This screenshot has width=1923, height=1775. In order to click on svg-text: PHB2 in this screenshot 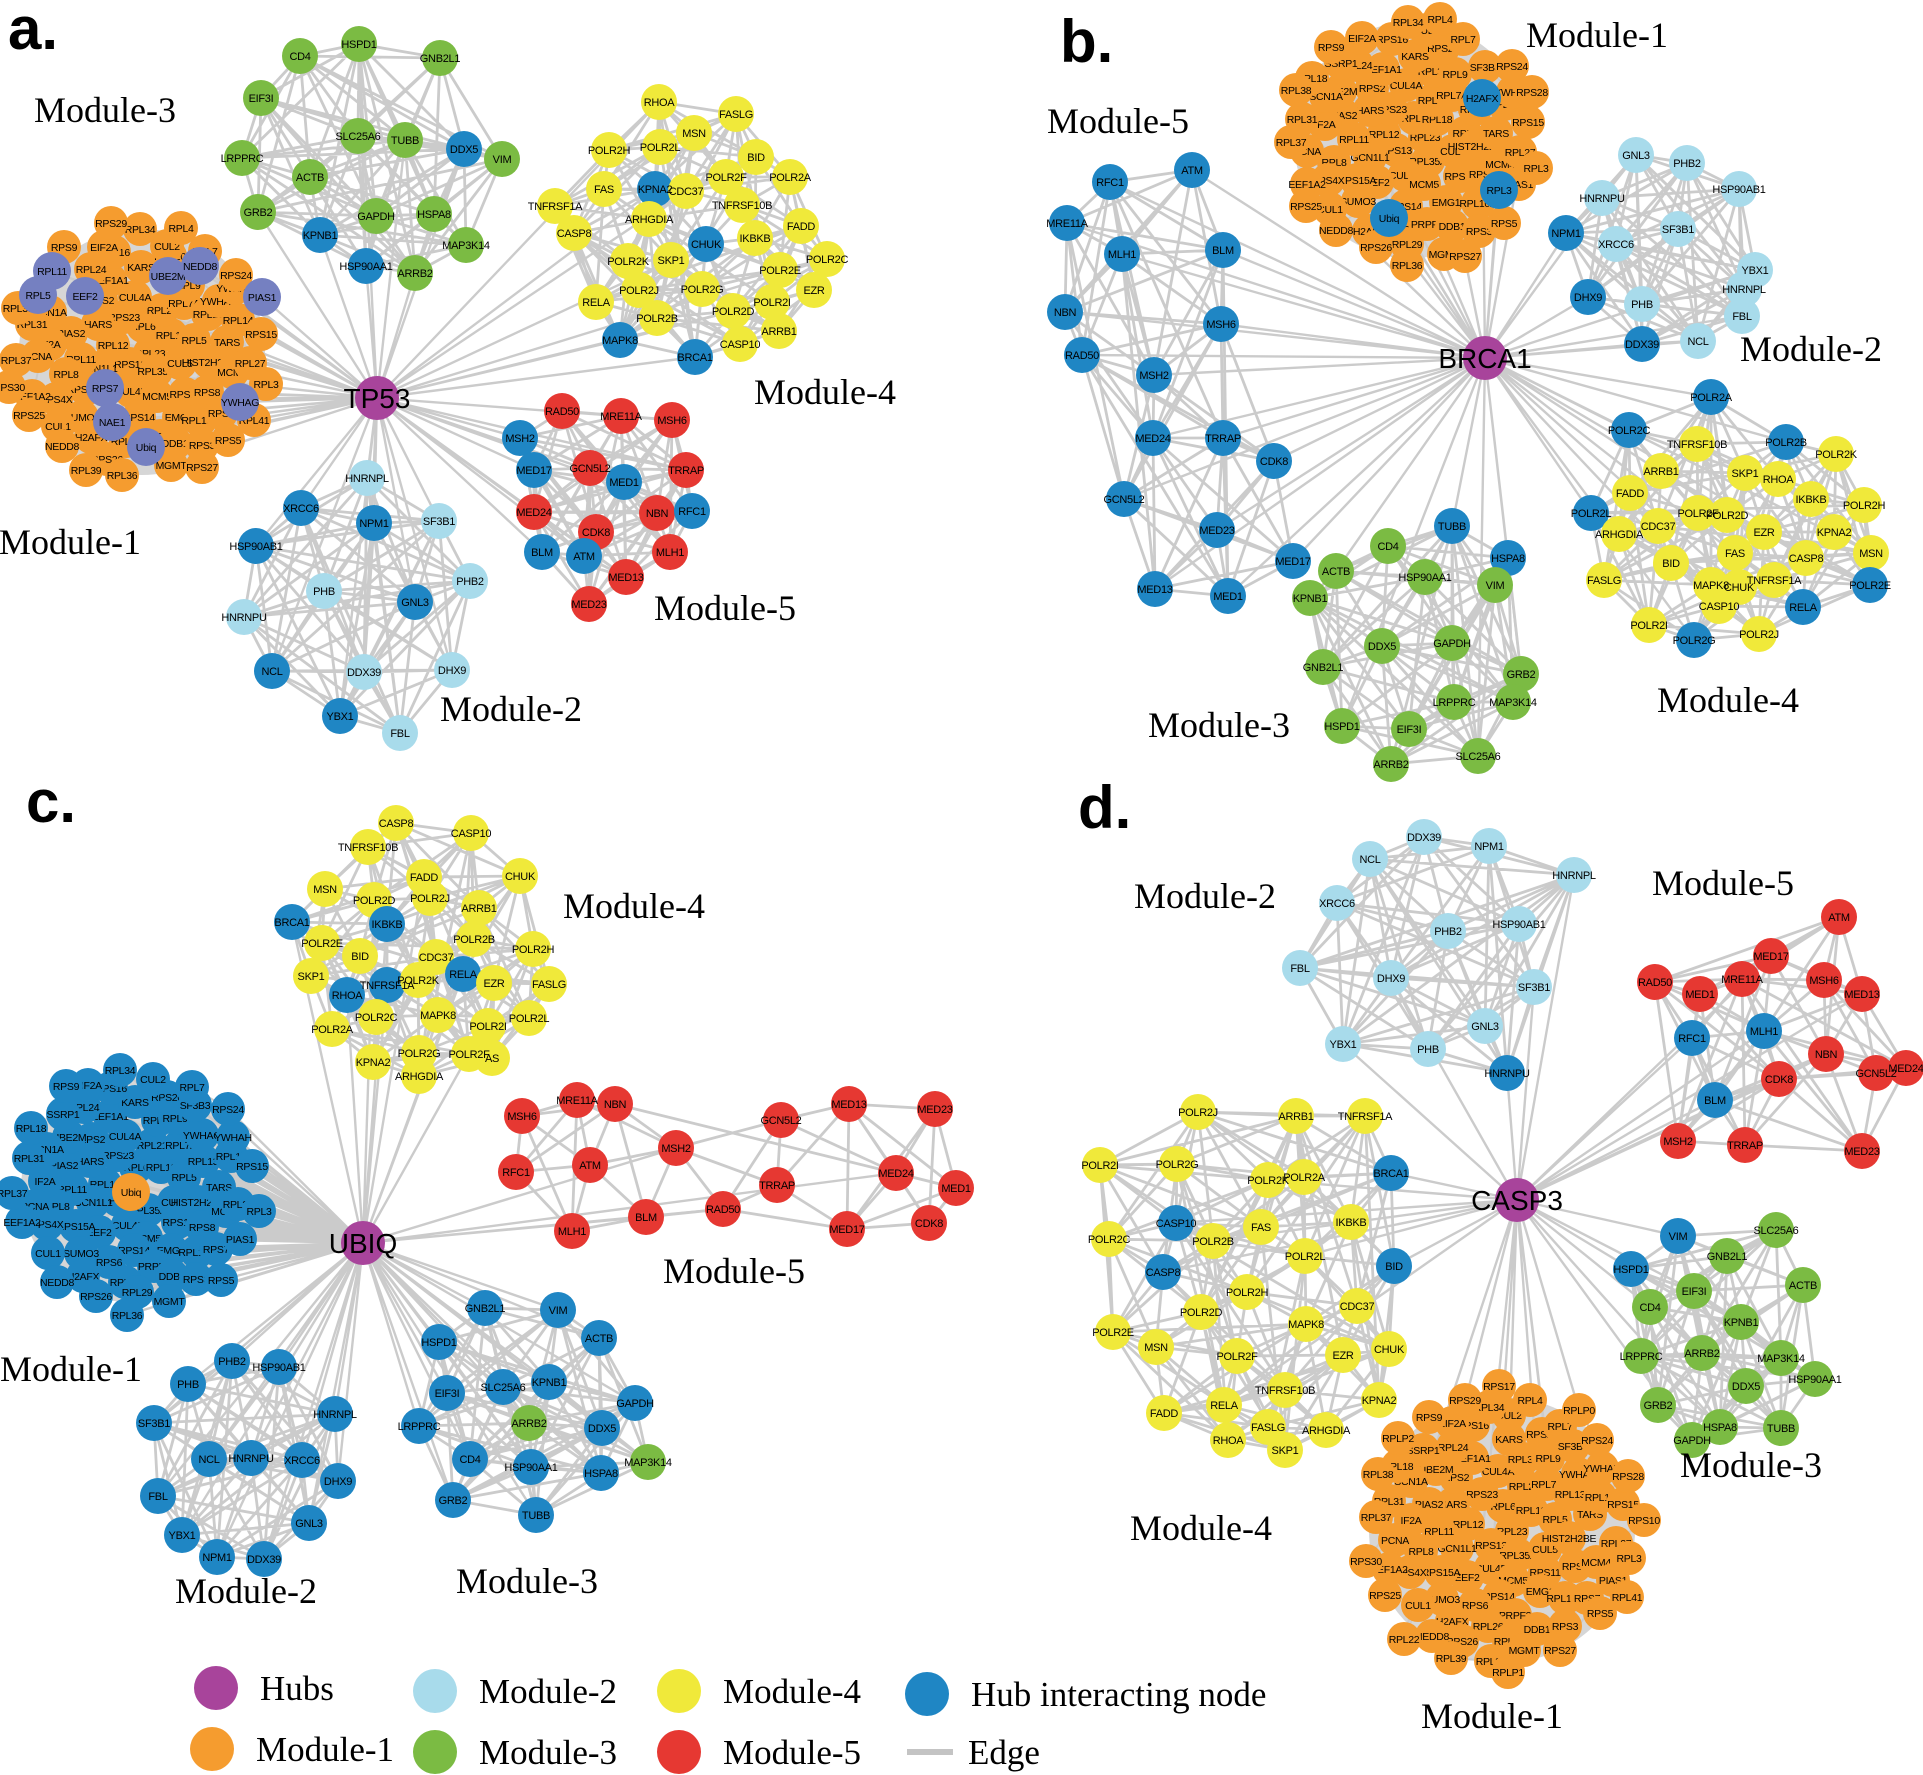, I will do `click(1448, 932)`.